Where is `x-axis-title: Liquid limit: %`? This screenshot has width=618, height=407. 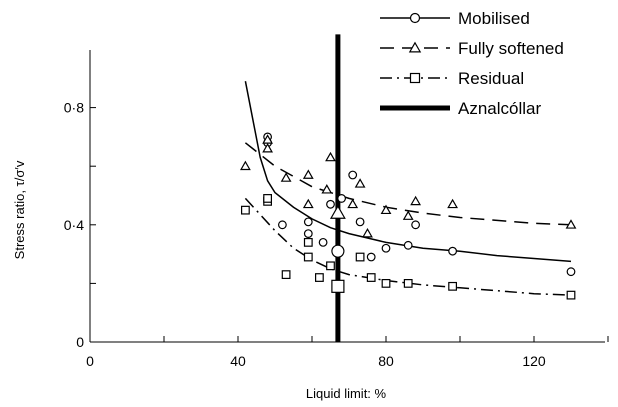
x-axis-title: Liquid limit: % is located at coordinates (346, 393).